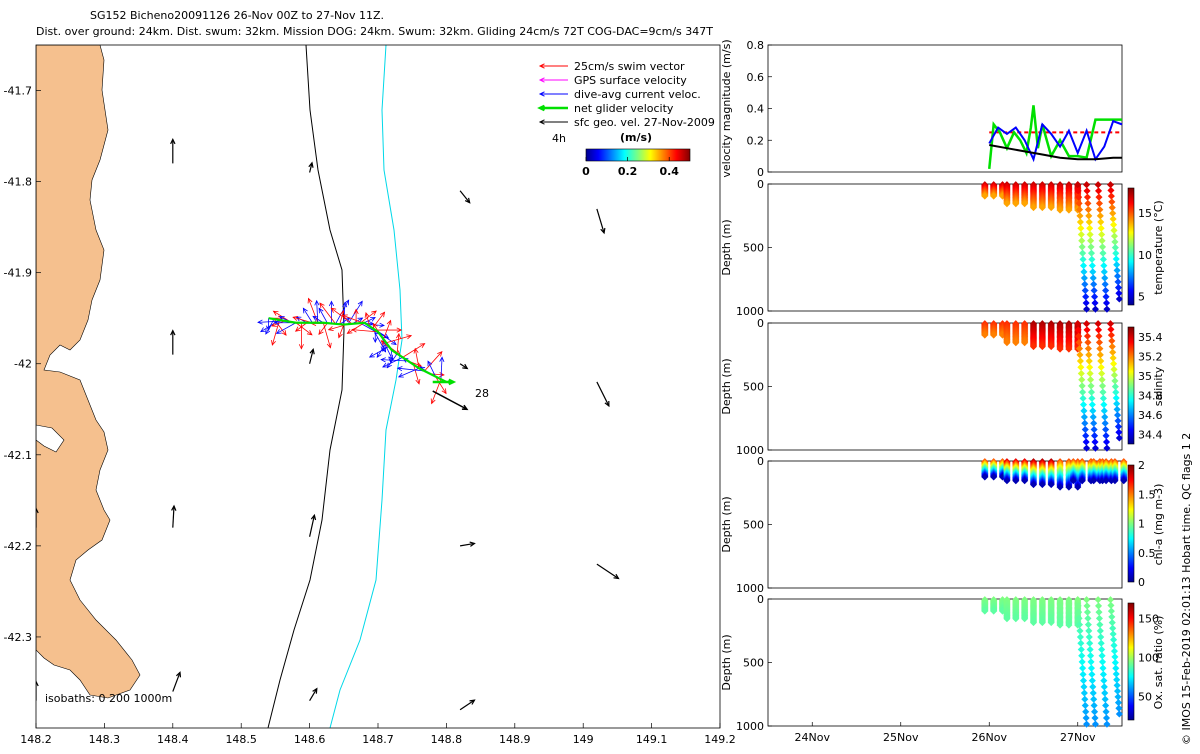 Image resolution: width=1200 pixels, height=754 pixels. What do you see at coordinates (1158, 525) in the screenshot?
I see `colorbar-label: chl-a (mg m-3)` at bounding box center [1158, 525].